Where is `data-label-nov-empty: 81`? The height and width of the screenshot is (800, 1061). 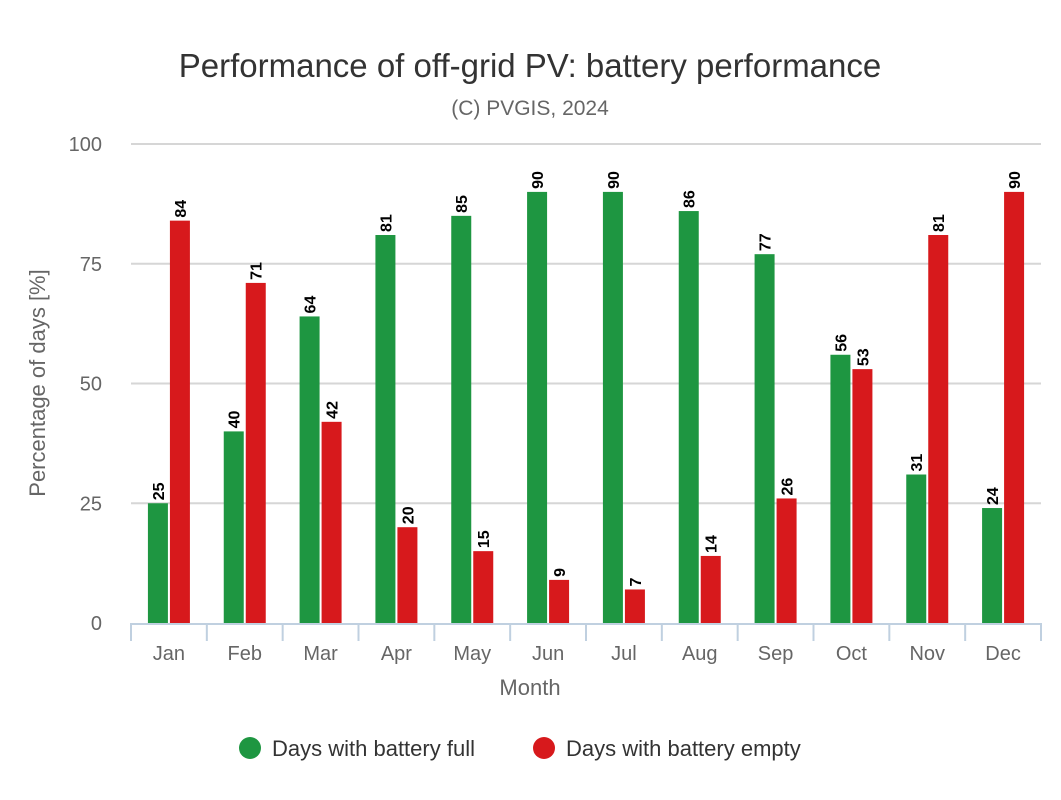 data-label-nov-empty: 81 is located at coordinates (939, 223).